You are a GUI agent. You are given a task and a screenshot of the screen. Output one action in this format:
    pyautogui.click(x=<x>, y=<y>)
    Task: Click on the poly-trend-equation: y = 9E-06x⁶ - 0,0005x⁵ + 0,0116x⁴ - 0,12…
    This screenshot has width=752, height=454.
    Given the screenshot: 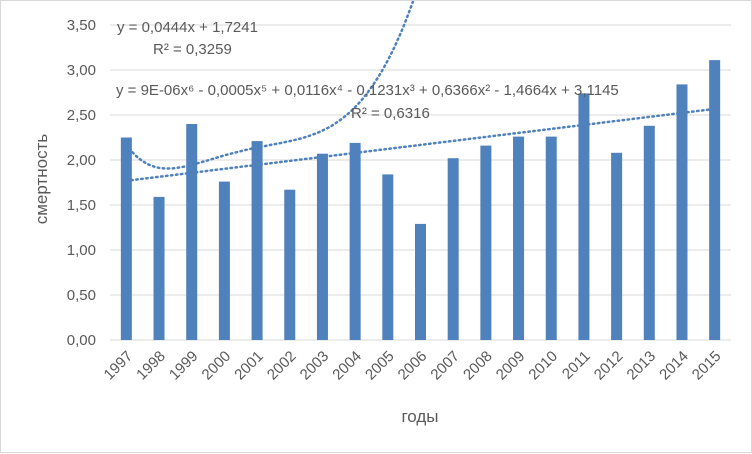 What is the action you would take?
    pyautogui.click(x=367, y=90)
    